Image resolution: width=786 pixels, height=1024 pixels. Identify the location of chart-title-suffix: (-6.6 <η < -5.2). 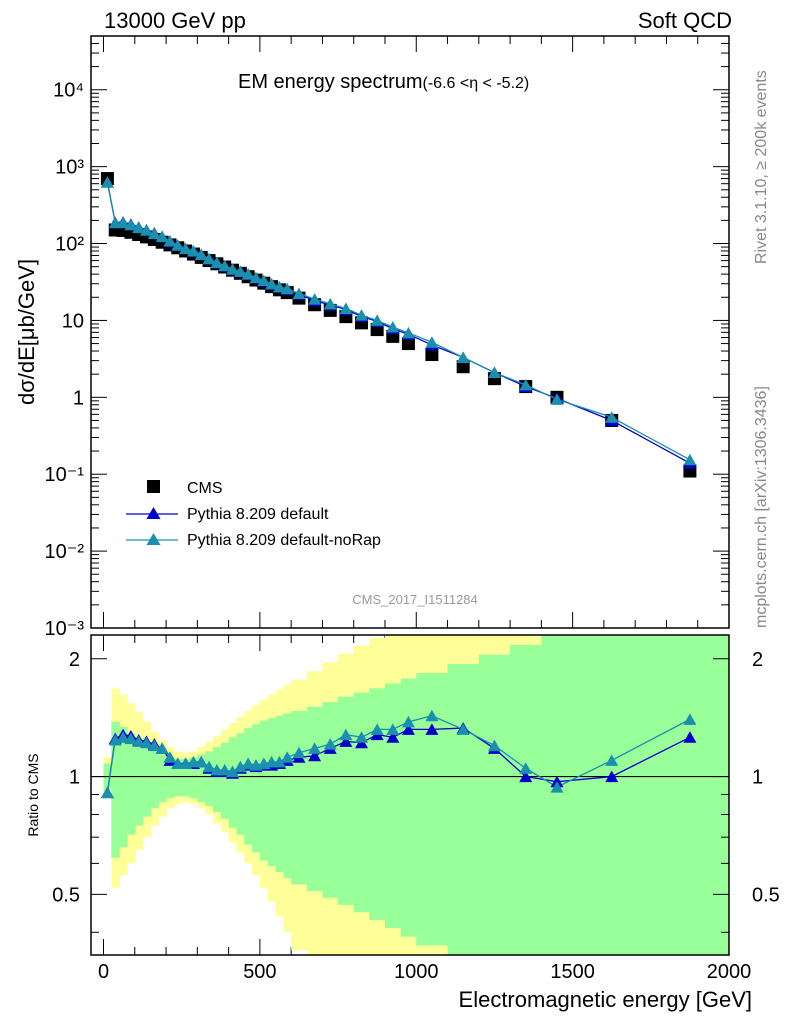
(476, 83).